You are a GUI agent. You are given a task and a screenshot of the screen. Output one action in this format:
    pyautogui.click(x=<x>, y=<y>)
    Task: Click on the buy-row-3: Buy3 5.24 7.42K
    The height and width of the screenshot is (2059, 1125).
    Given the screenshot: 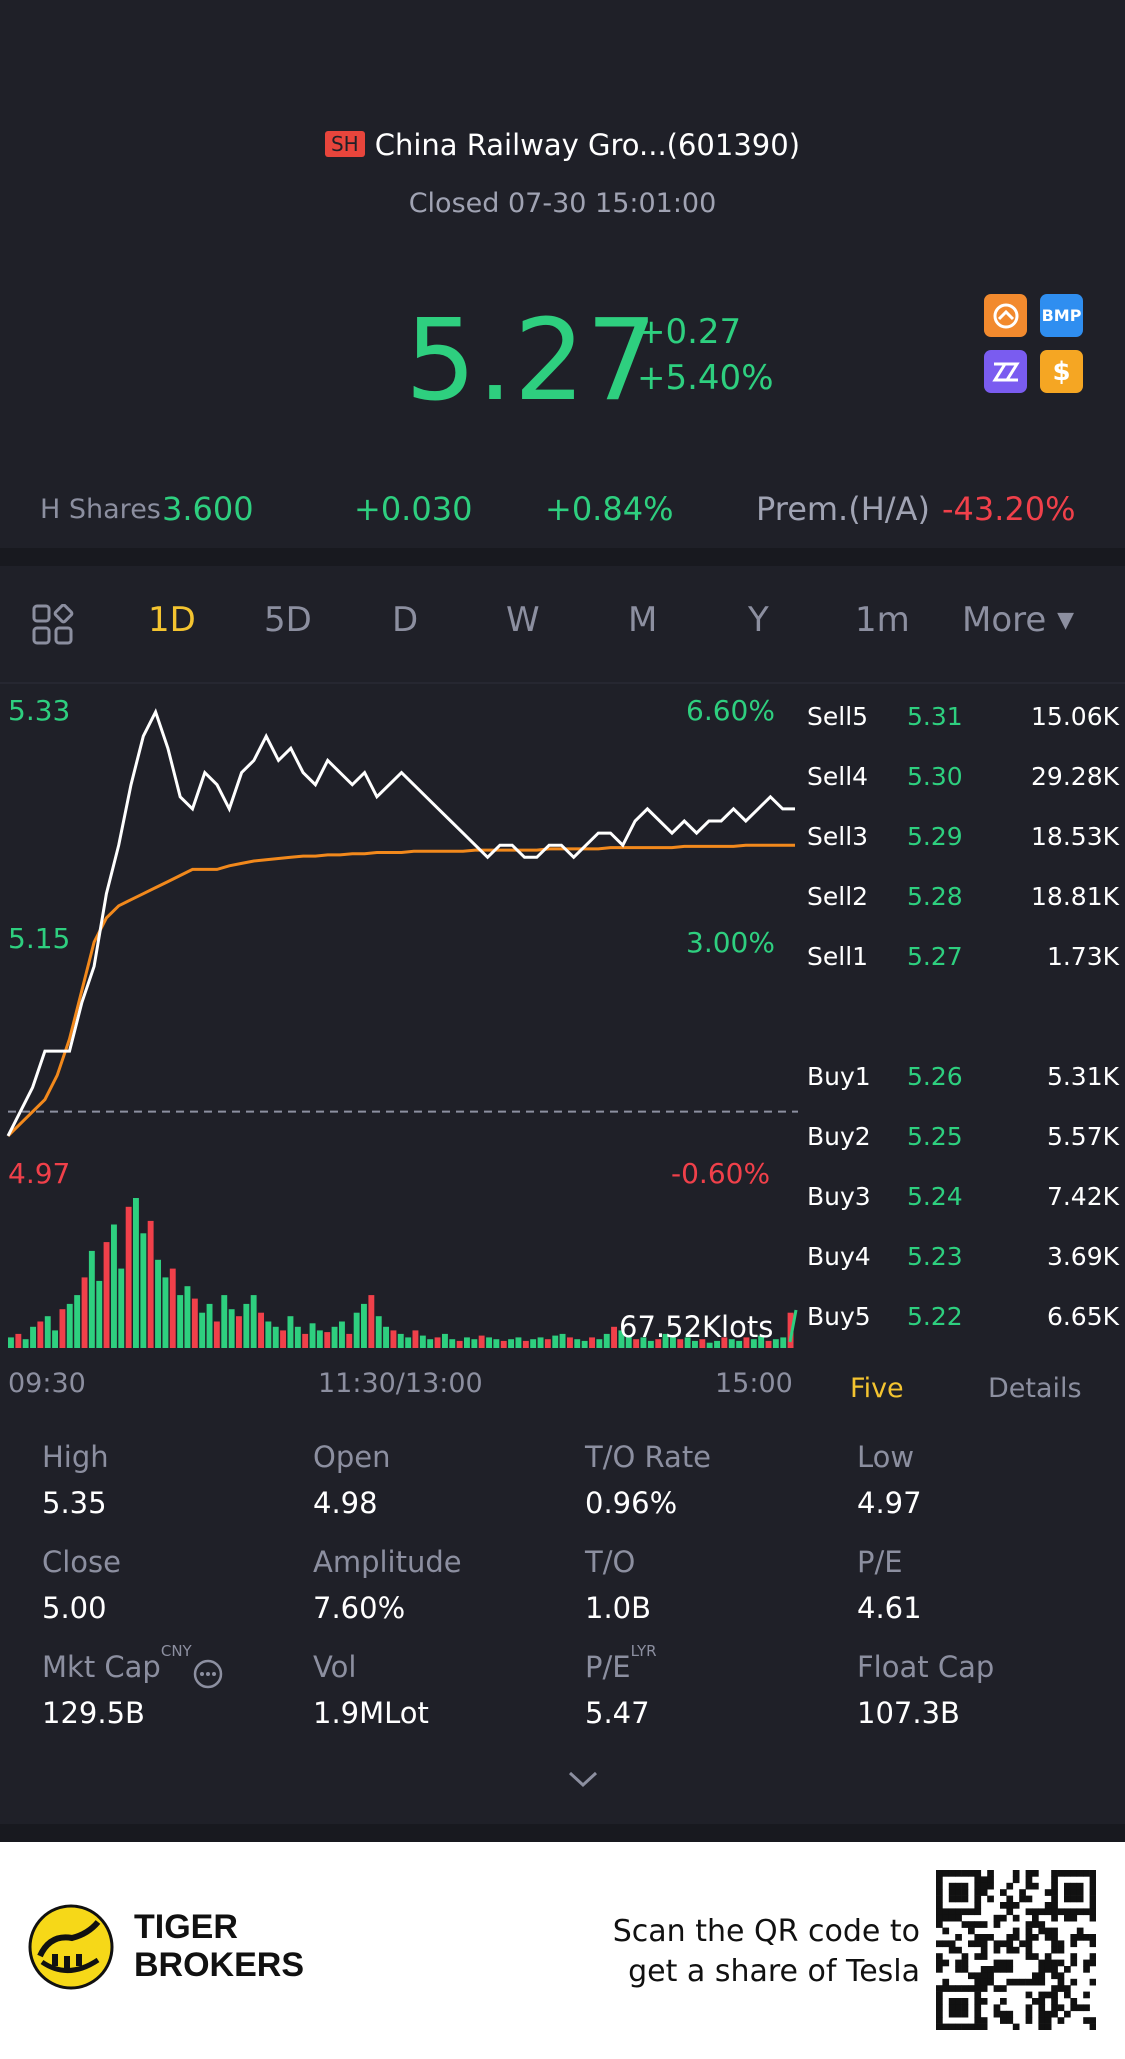 What is the action you would take?
    pyautogui.click(x=963, y=1199)
    